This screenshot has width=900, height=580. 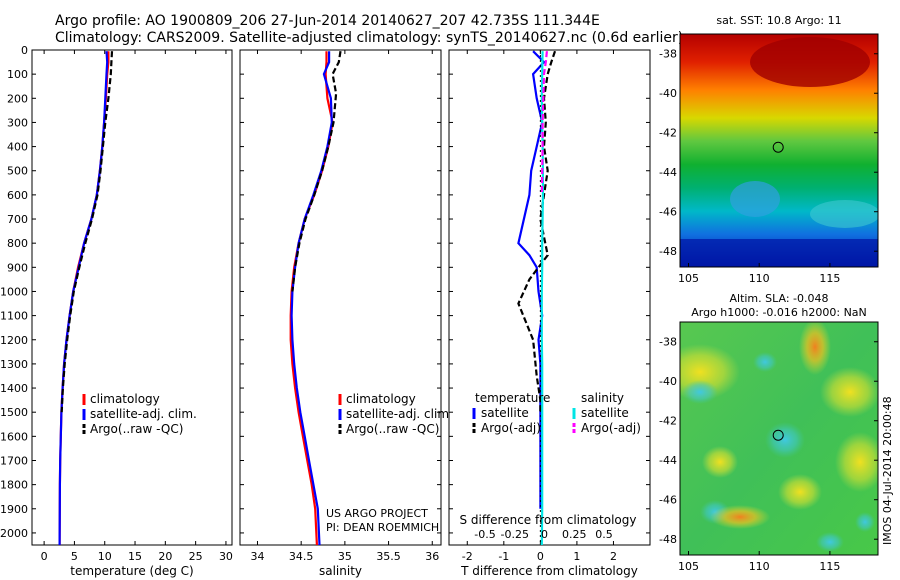 I want to click on sst-map-title: sat. SST: 10.8 Argo: 11, so click(x=778, y=20).